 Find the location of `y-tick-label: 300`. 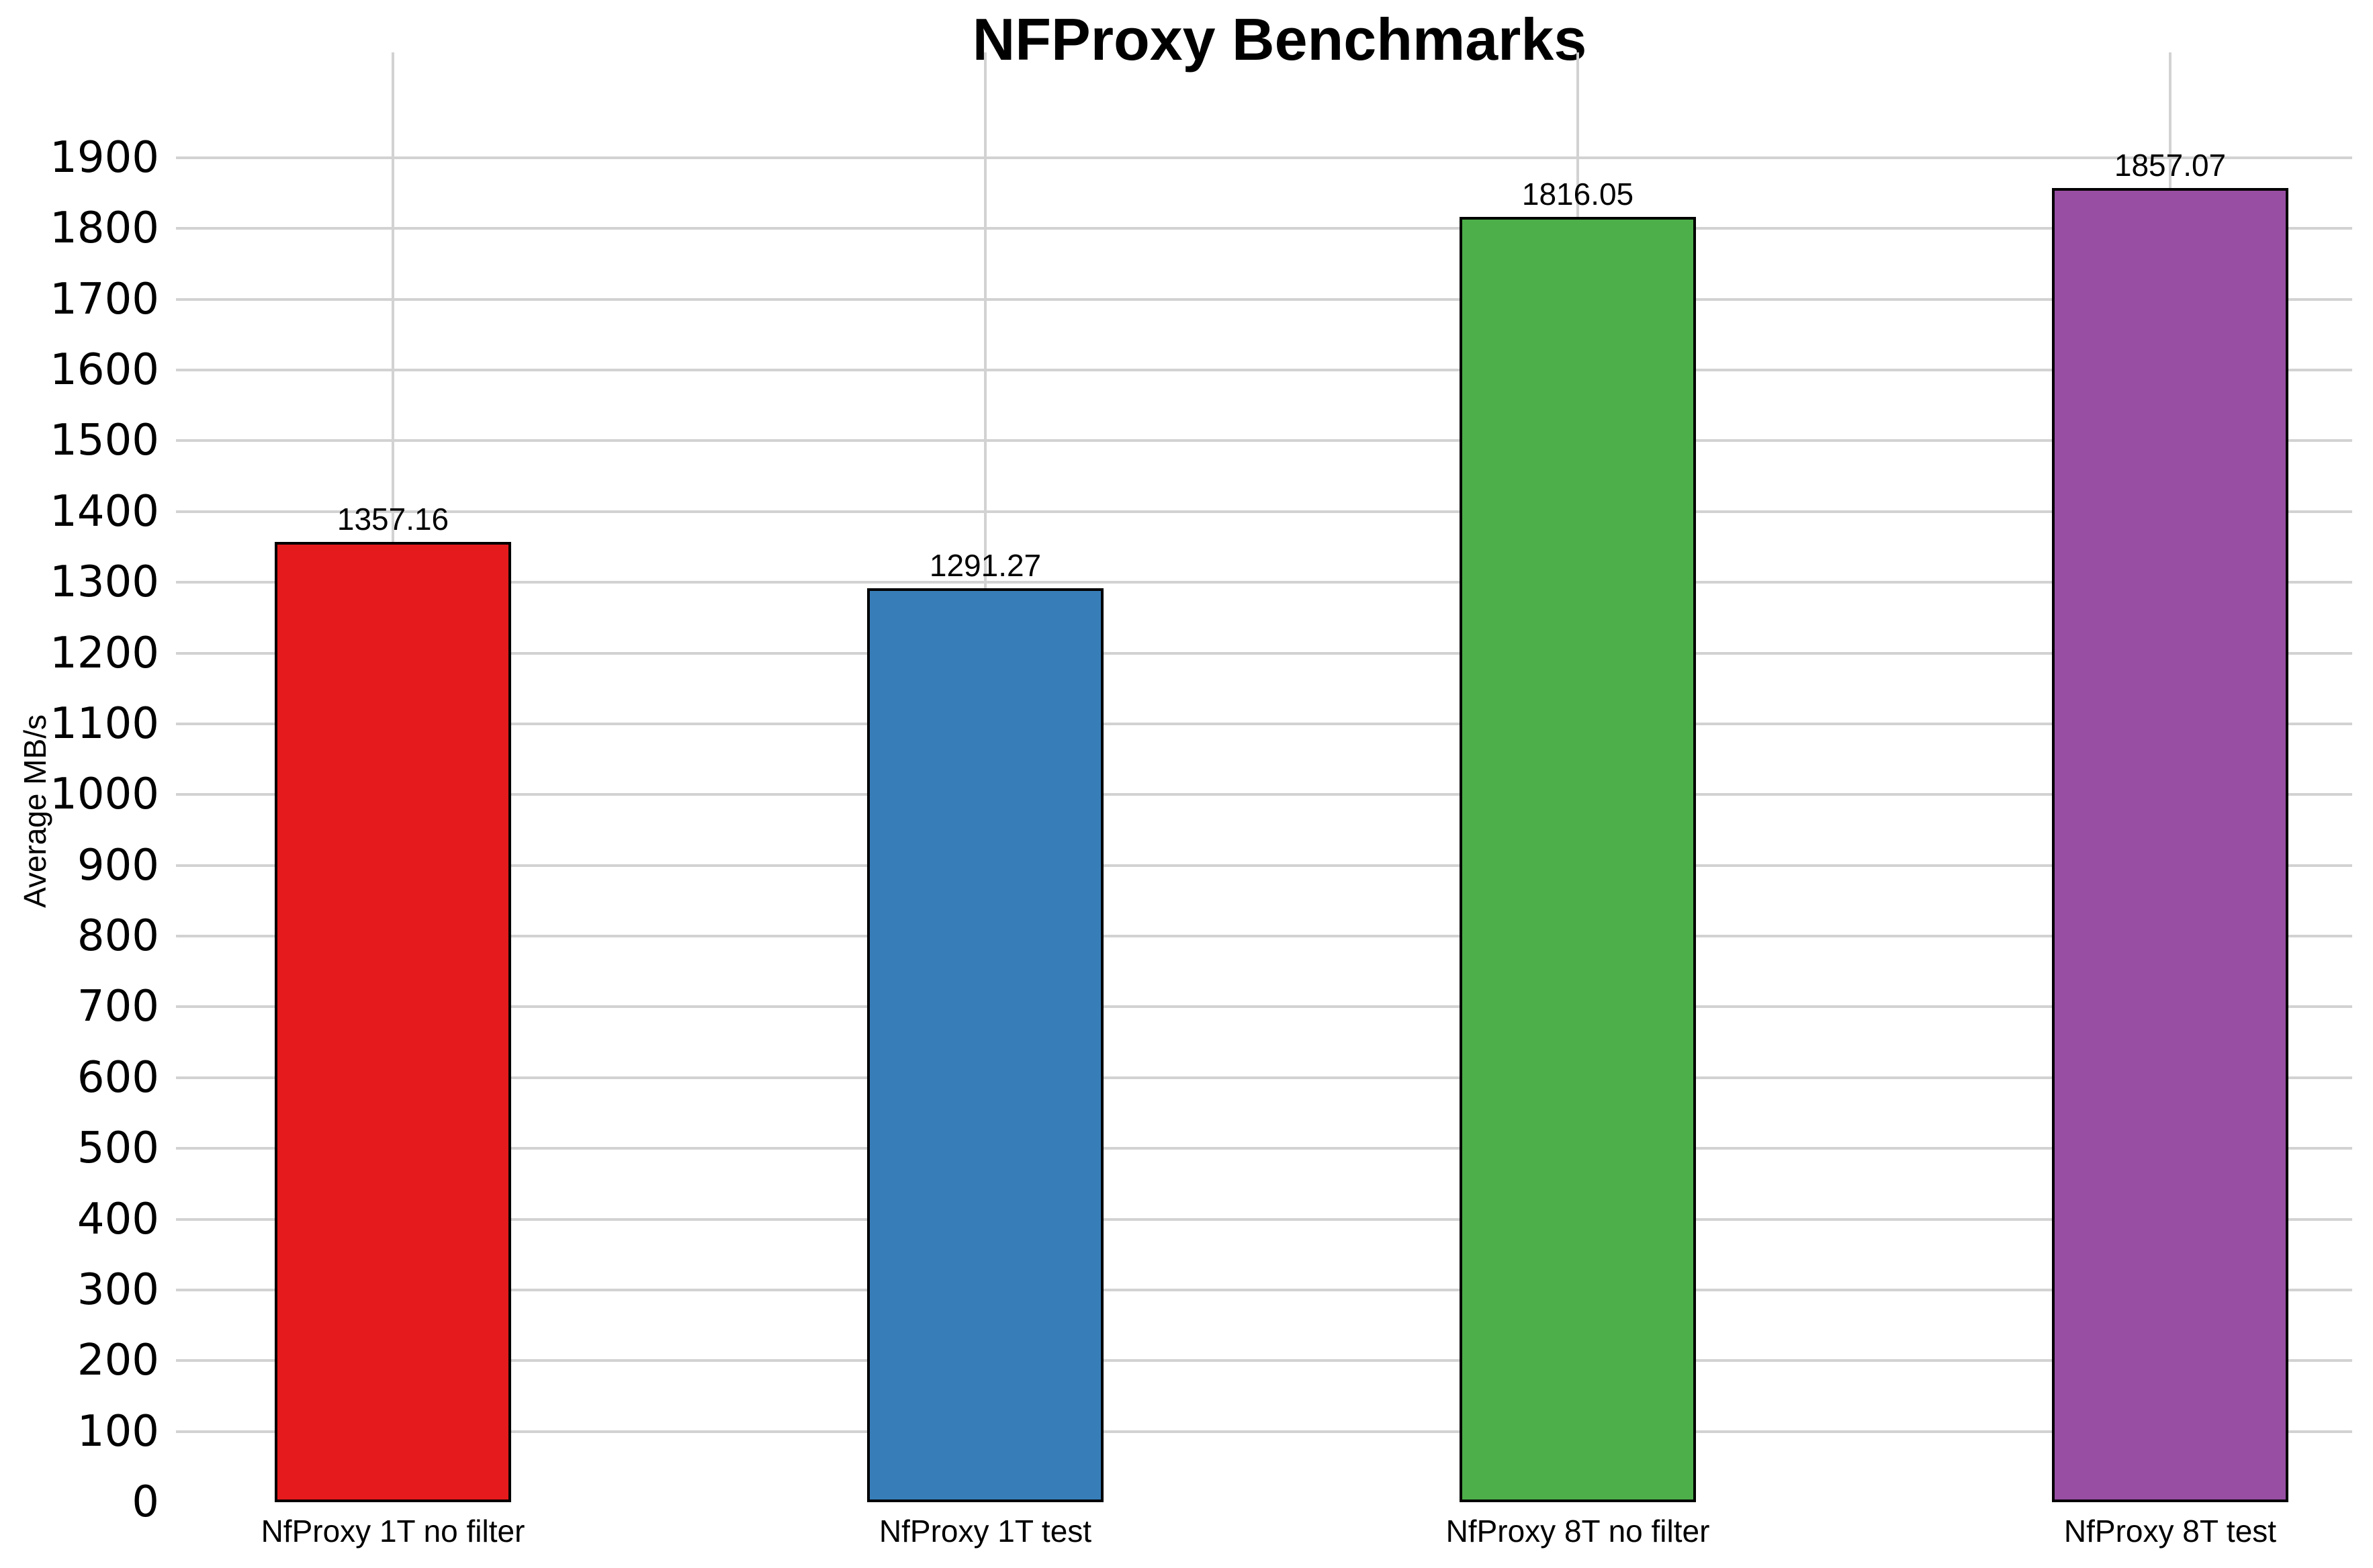

y-tick-label: 300 is located at coordinates (118, 1289).